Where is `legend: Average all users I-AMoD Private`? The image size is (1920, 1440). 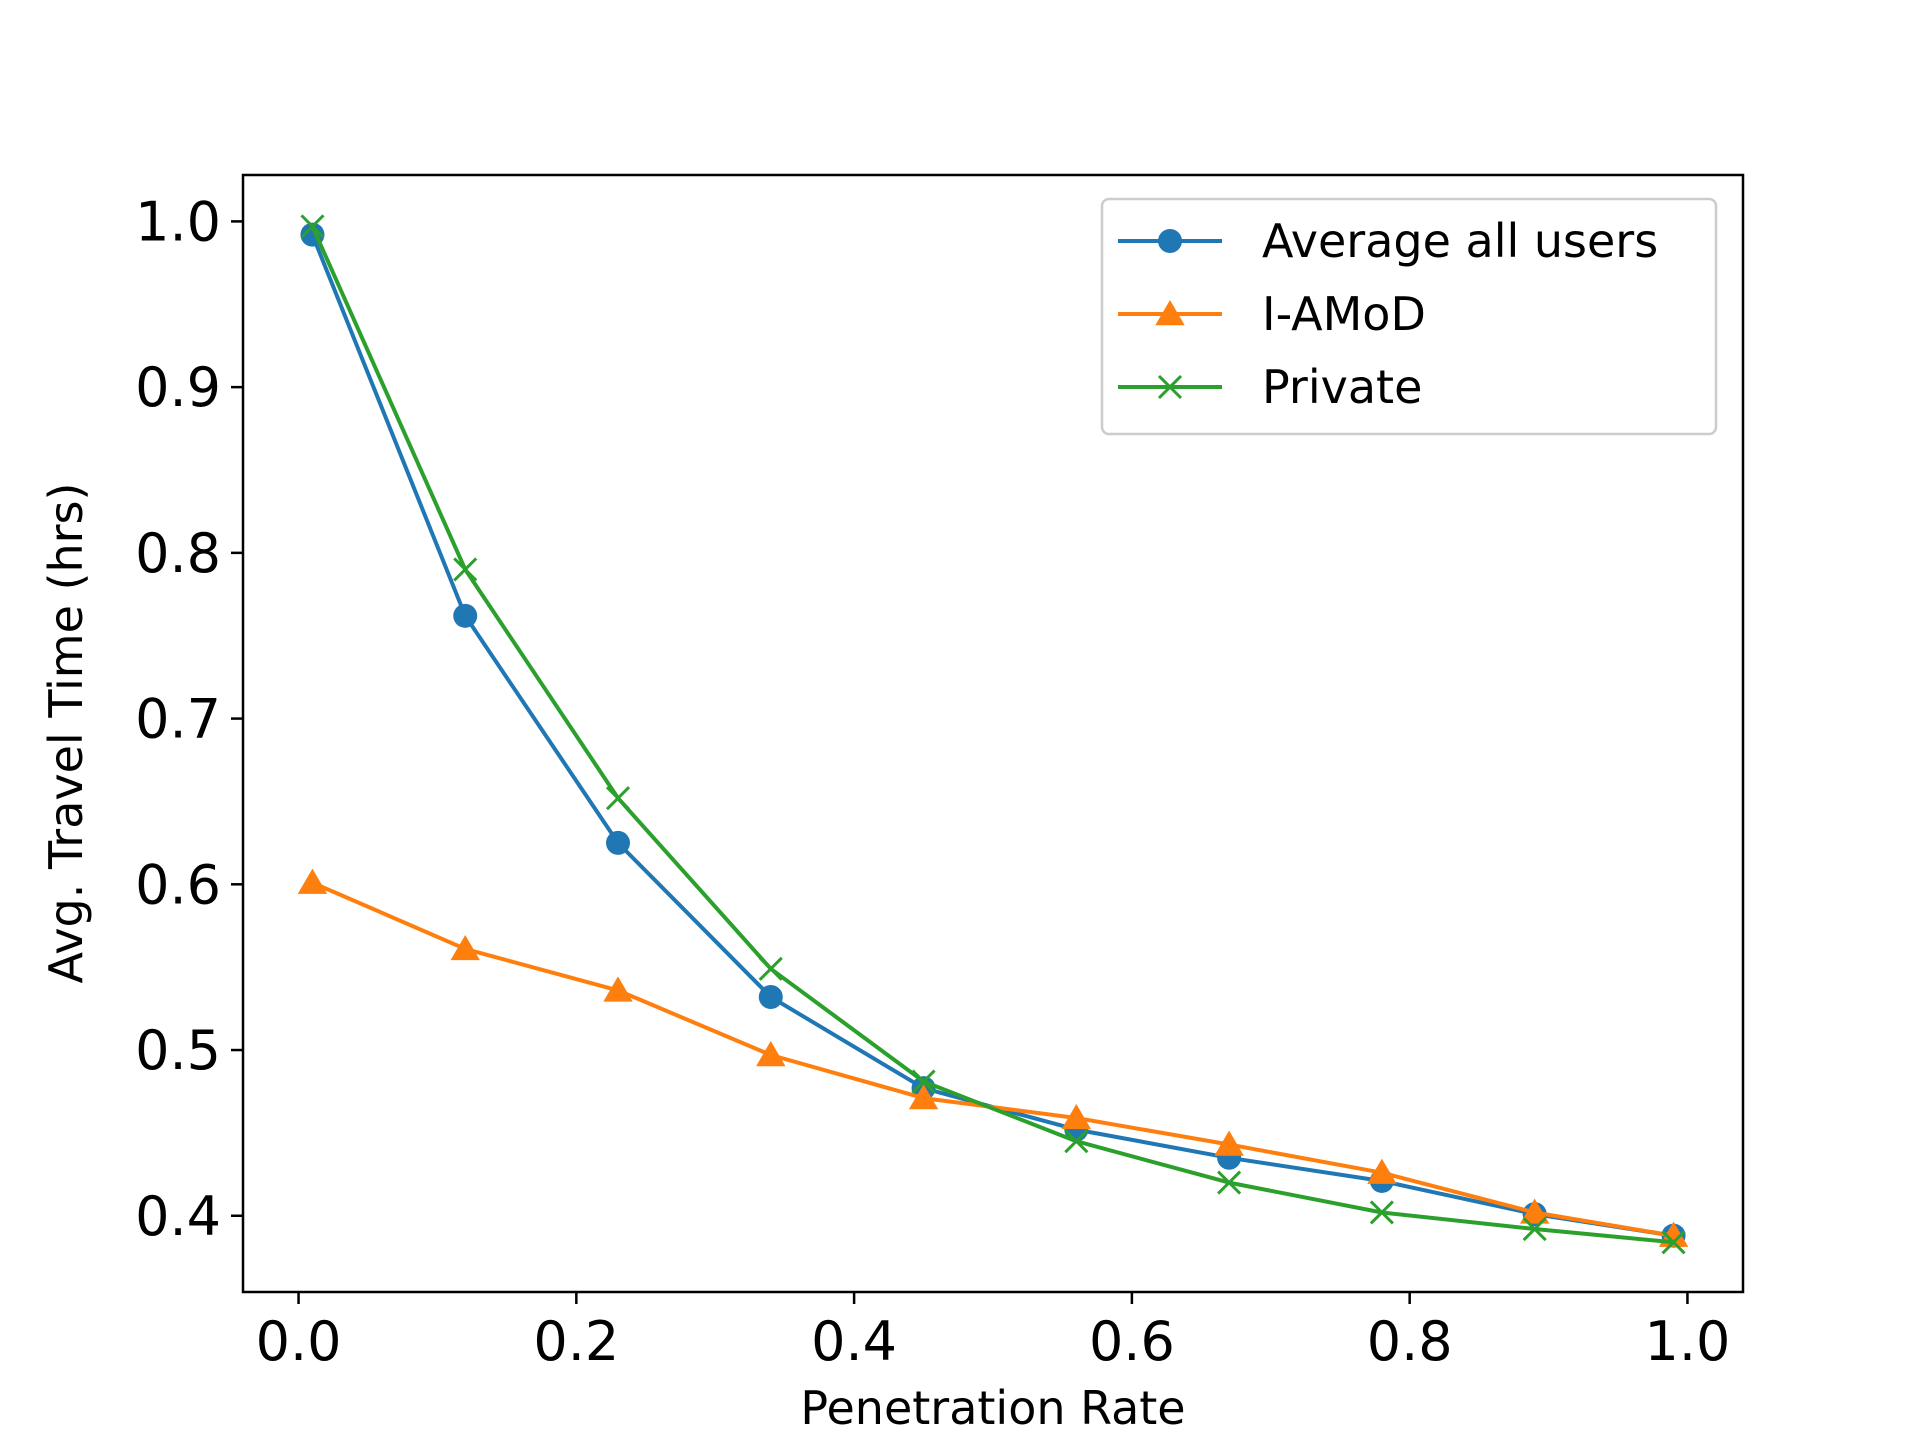 legend: Average all users I-AMoD Private is located at coordinates (1409, 316).